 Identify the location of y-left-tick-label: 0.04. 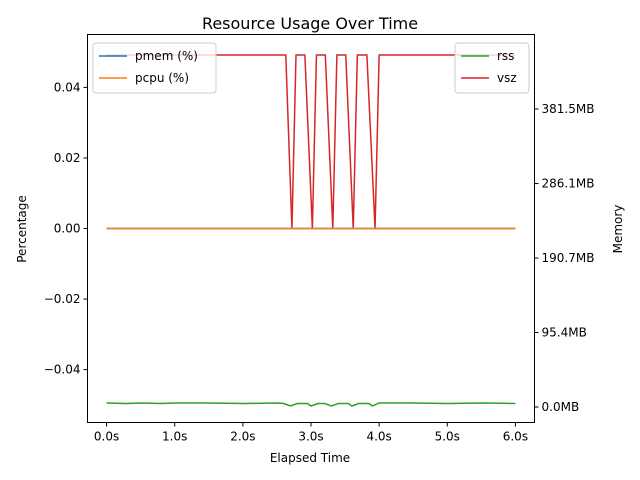
(67, 87).